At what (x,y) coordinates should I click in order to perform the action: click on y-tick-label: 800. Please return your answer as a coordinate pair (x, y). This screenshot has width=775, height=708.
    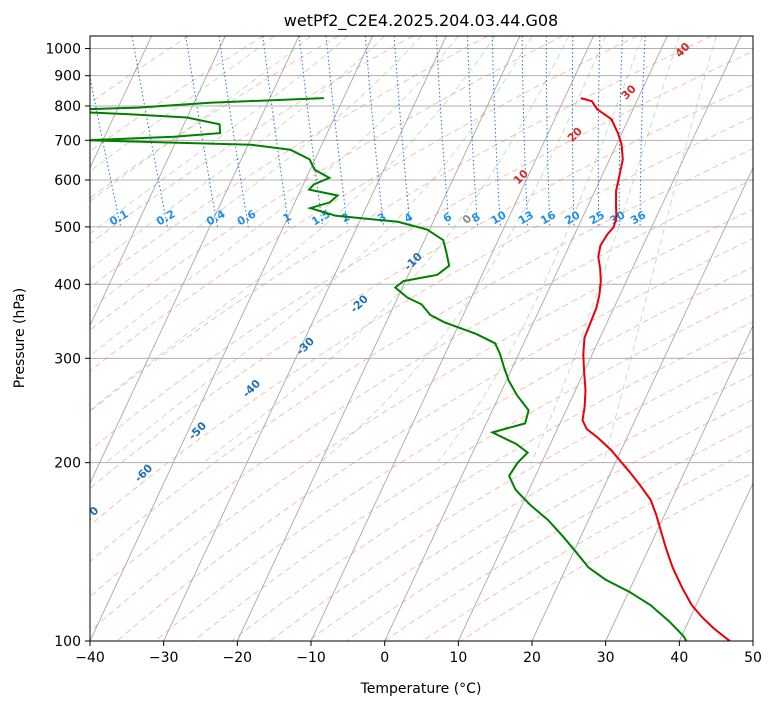
    Looking at the image, I should click on (67, 107).